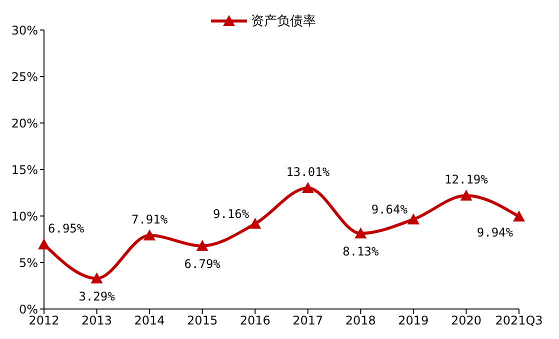 The width and height of the screenshot is (559, 339). I want to click on data-label: 9.64%, so click(389, 209).